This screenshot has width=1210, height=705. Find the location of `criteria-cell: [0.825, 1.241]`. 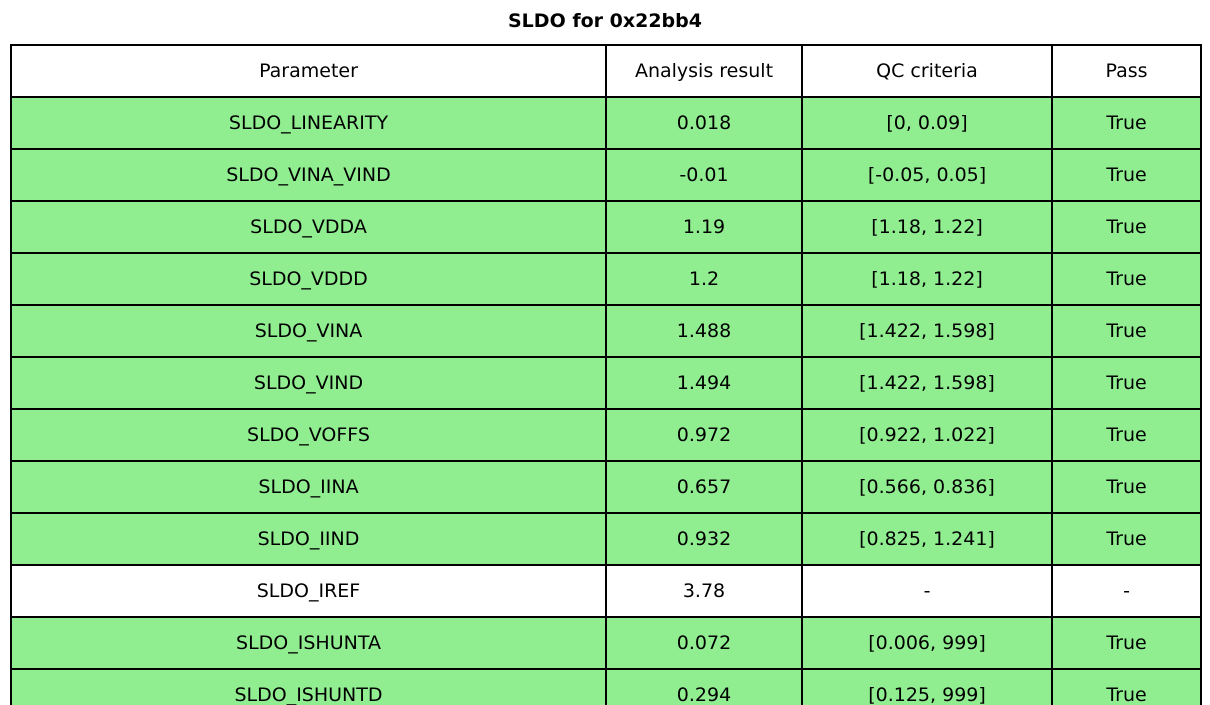

criteria-cell: [0.825, 1.241] is located at coordinates (927, 539).